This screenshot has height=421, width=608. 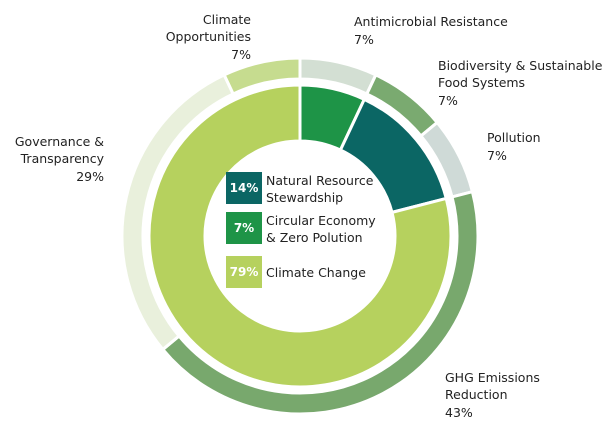 What do you see at coordinates (90, 176) in the screenshot?
I see `value-label: 29%` at bounding box center [90, 176].